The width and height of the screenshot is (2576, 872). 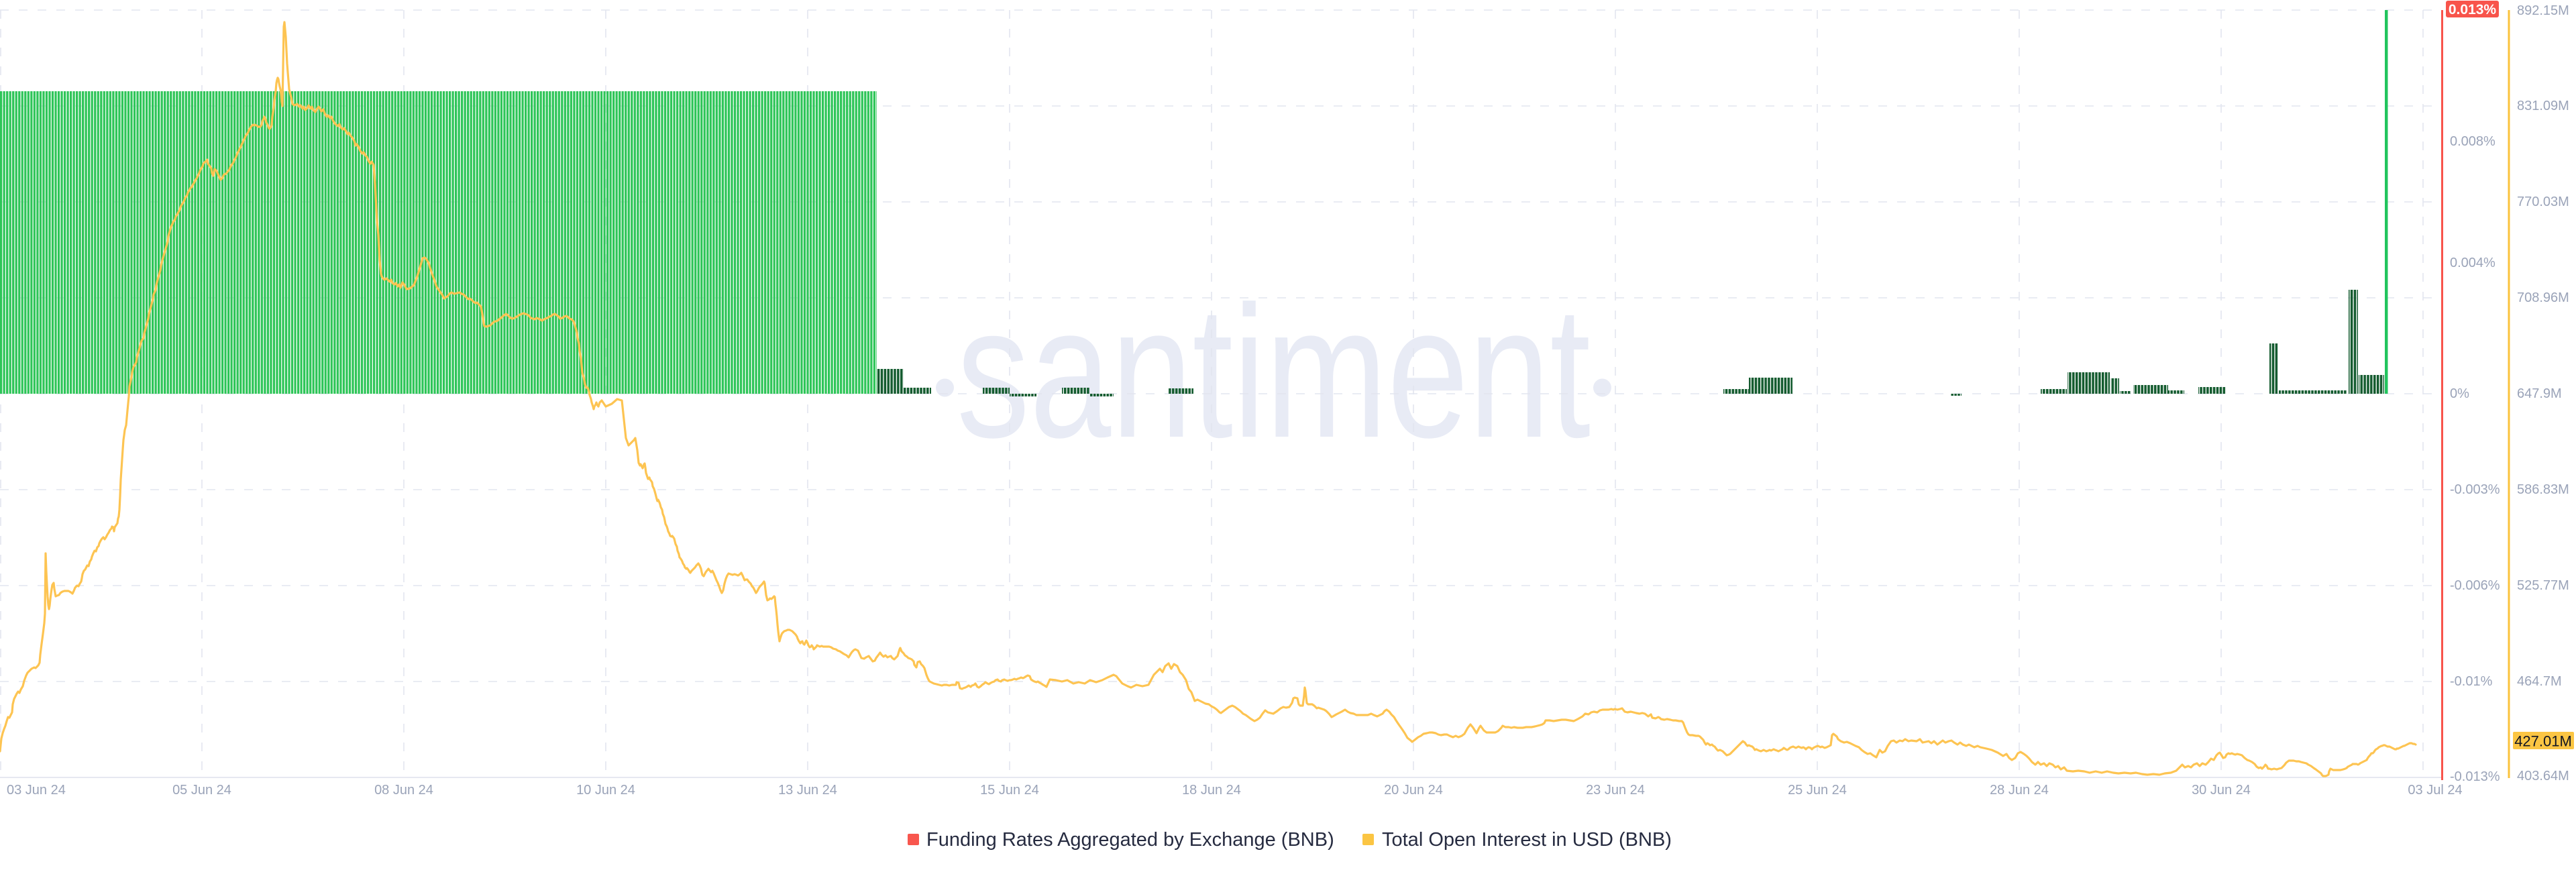 What do you see at coordinates (2543, 10) in the screenshot?
I see `svg-text: 892.15M` at bounding box center [2543, 10].